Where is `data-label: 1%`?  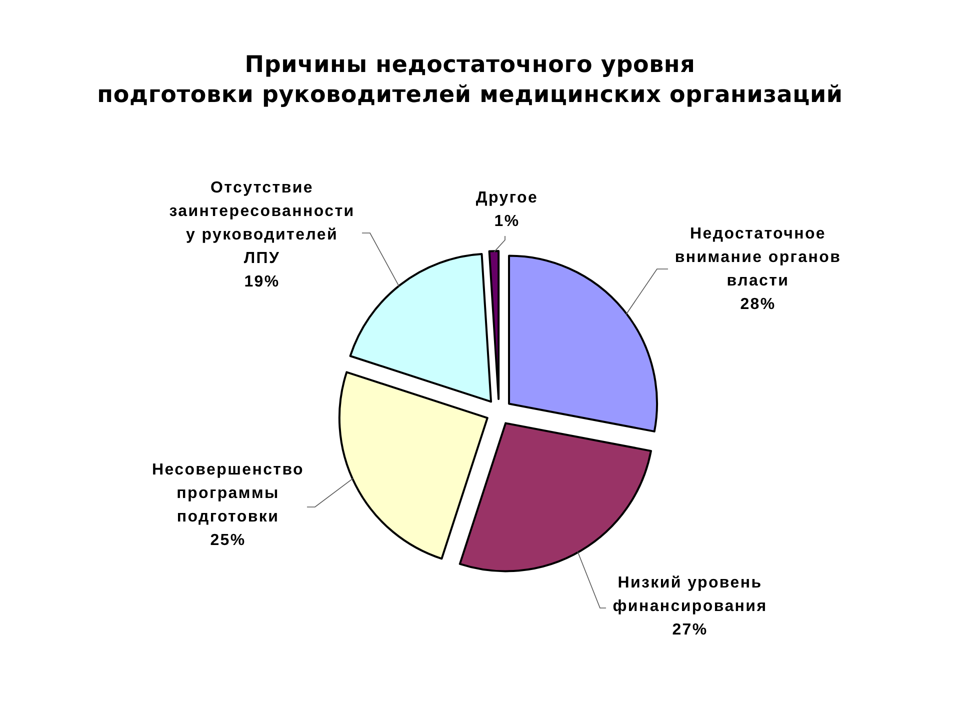 data-label: 1% is located at coordinates (507, 221).